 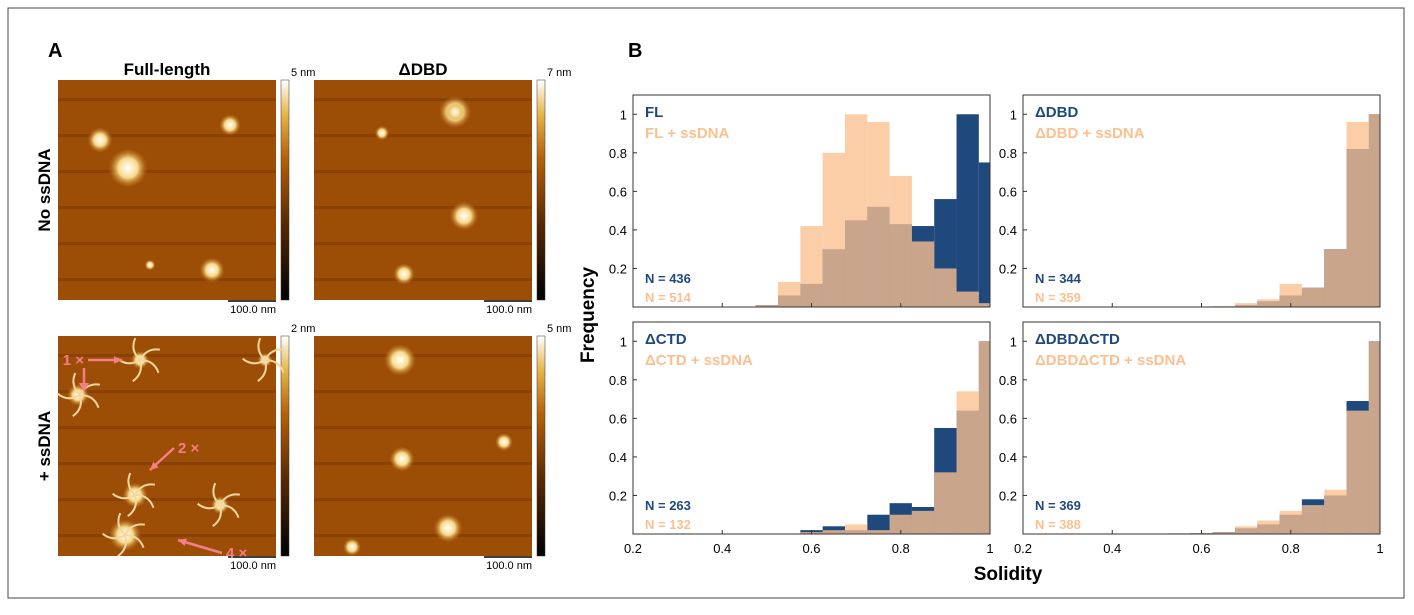 I want to click on colorbar, so click(x=541, y=446).